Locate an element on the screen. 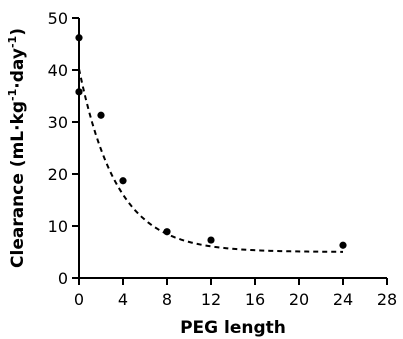 The height and width of the screenshot is (339, 403). x-tick-label: 28 is located at coordinates (387, 299).